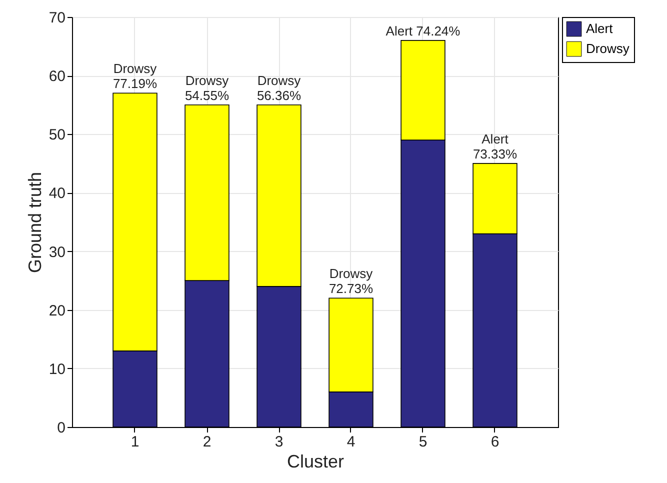 This screenshot has width=667, height=483. Describe the element at coordinates (608, 48) in the screenshot. I see `legend-label: Drowsy` at that location.